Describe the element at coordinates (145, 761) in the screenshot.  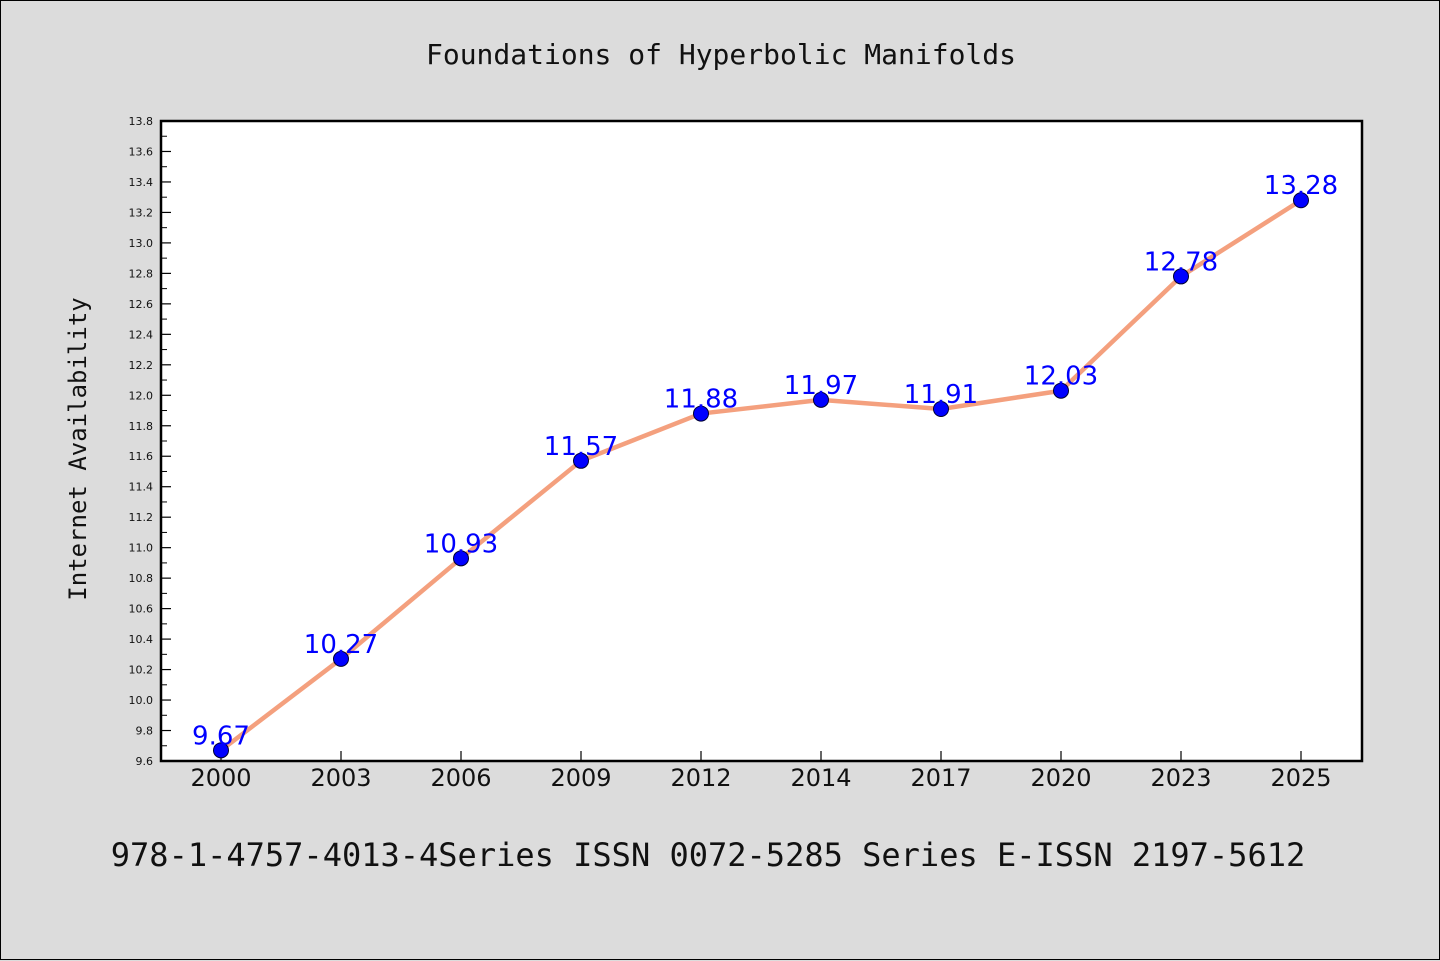
I see `y-tick-label: 9.6` at that location.